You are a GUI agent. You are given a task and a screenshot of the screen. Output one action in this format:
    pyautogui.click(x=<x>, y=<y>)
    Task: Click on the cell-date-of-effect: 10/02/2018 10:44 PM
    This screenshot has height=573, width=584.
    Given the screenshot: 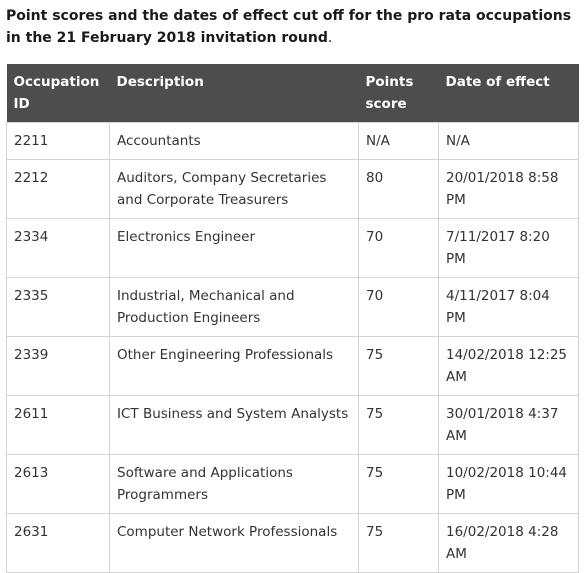 What is the action you would take?
    pyautogui.click(x=508, y=484)
    